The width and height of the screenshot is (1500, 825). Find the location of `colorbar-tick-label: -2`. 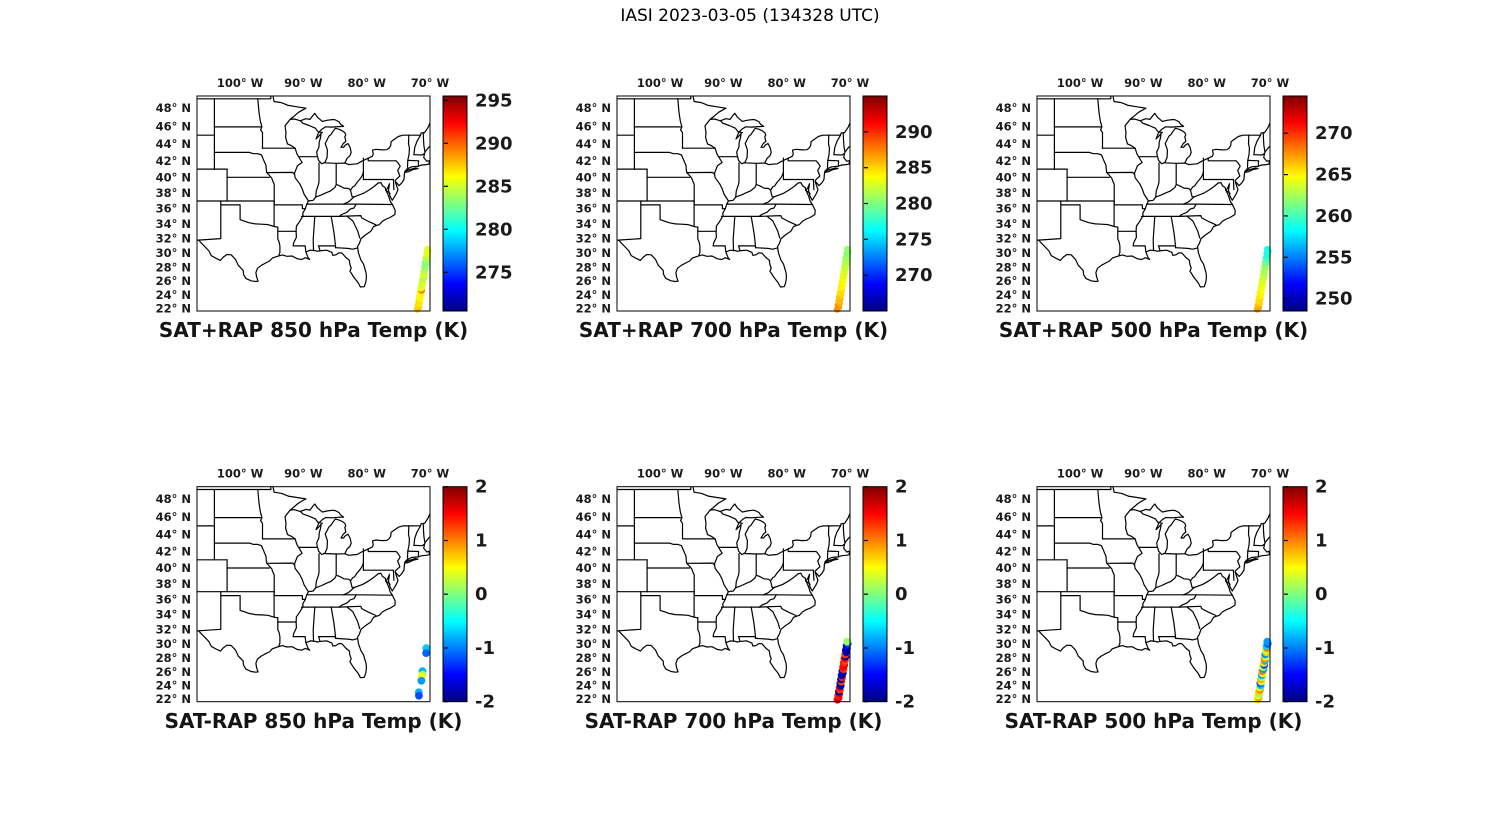

colorbar-tick-label: -2 is located at coordinates (905, 702).